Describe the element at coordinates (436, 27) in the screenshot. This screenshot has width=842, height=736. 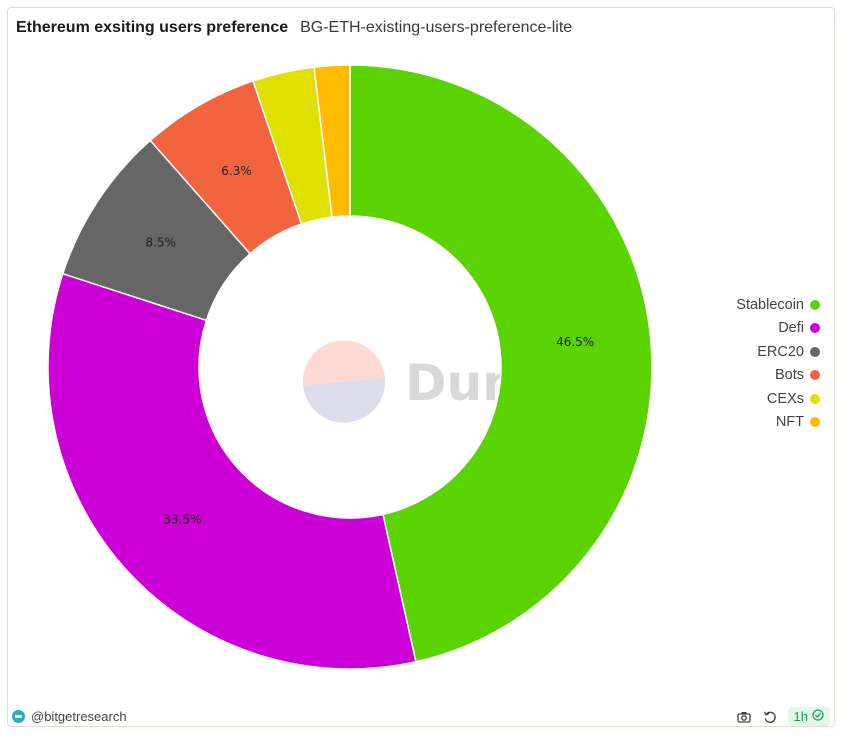
I see `query-name: BG-ETH-existing-users-preference-lite` at that location.